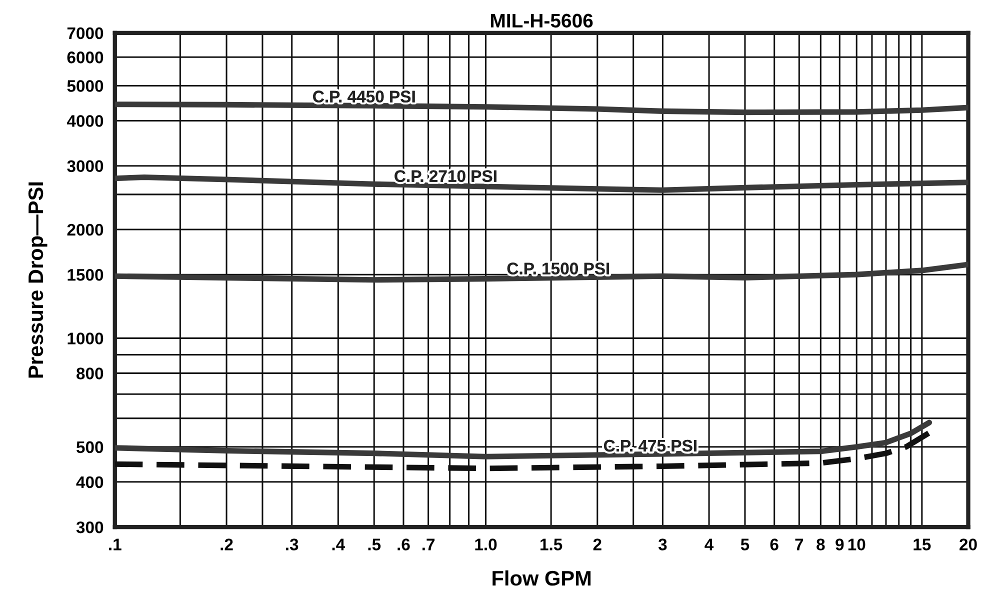 This screenshot has height=610, width=982. Describe the element at coordinates (428, 544) in the screenshot. I see `x-tick-label: .7` at that location.